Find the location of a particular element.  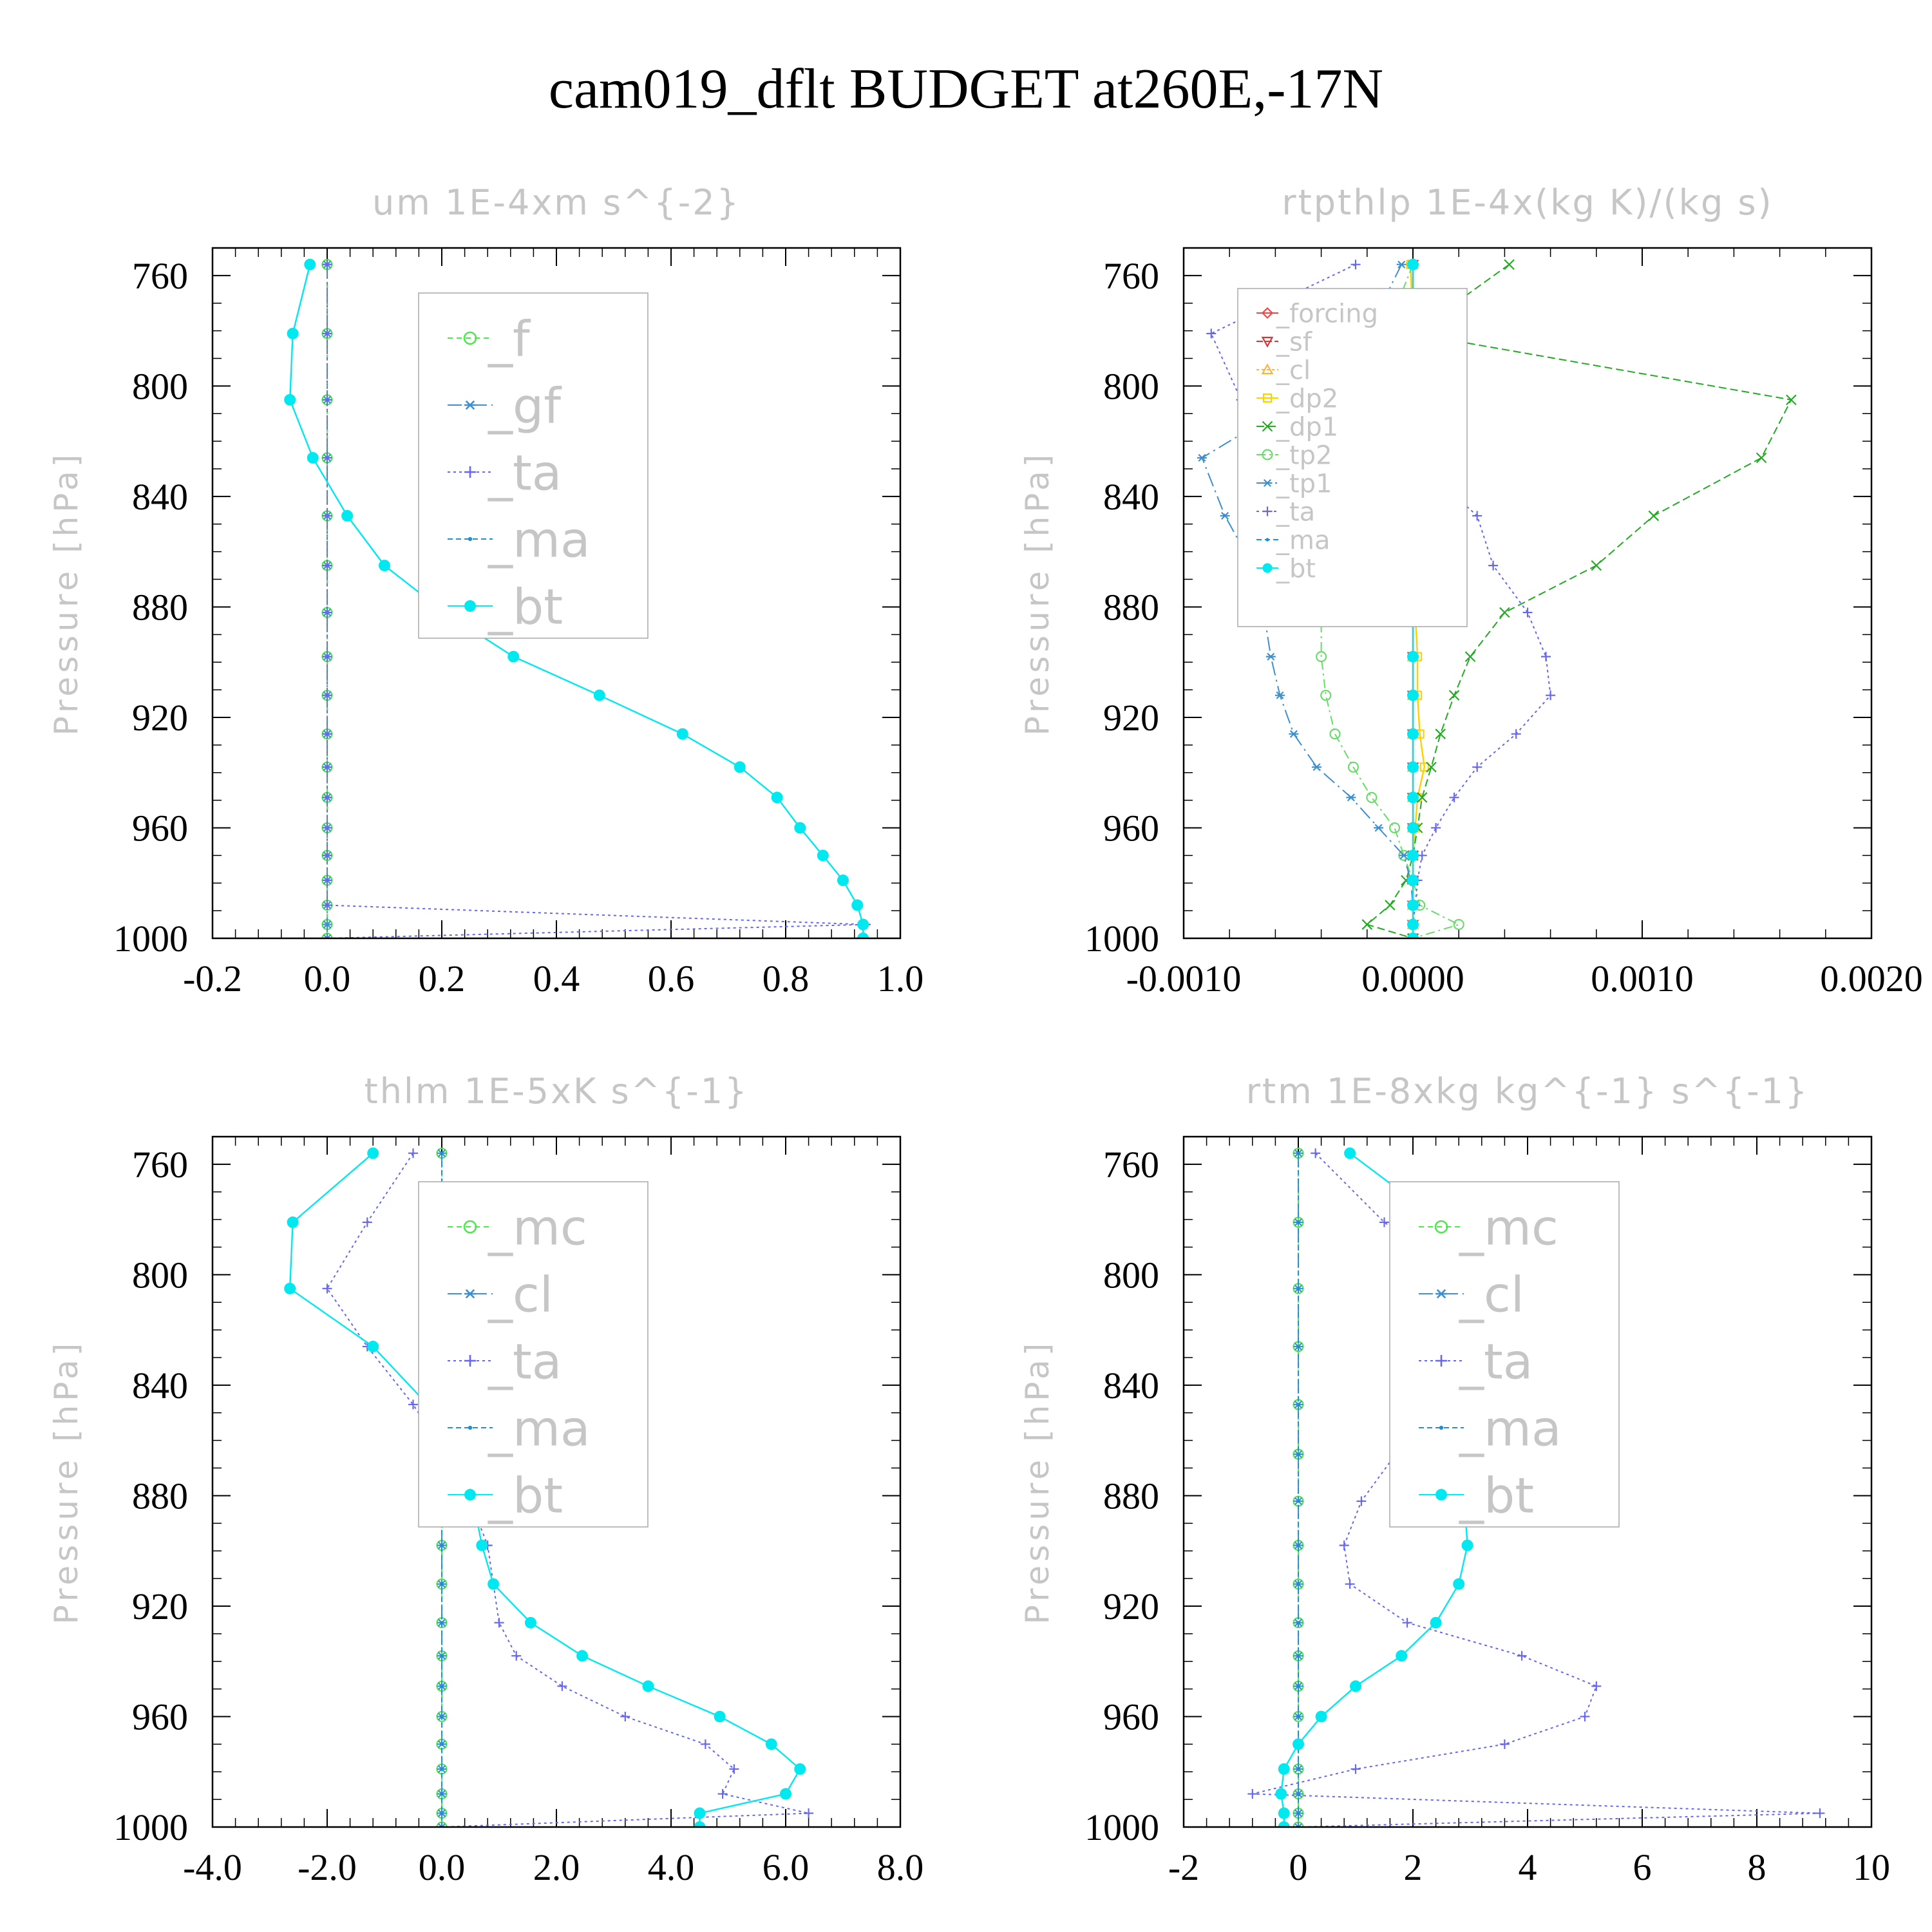

x-tick-label: 6 is located at coordinates (1642, 1867).